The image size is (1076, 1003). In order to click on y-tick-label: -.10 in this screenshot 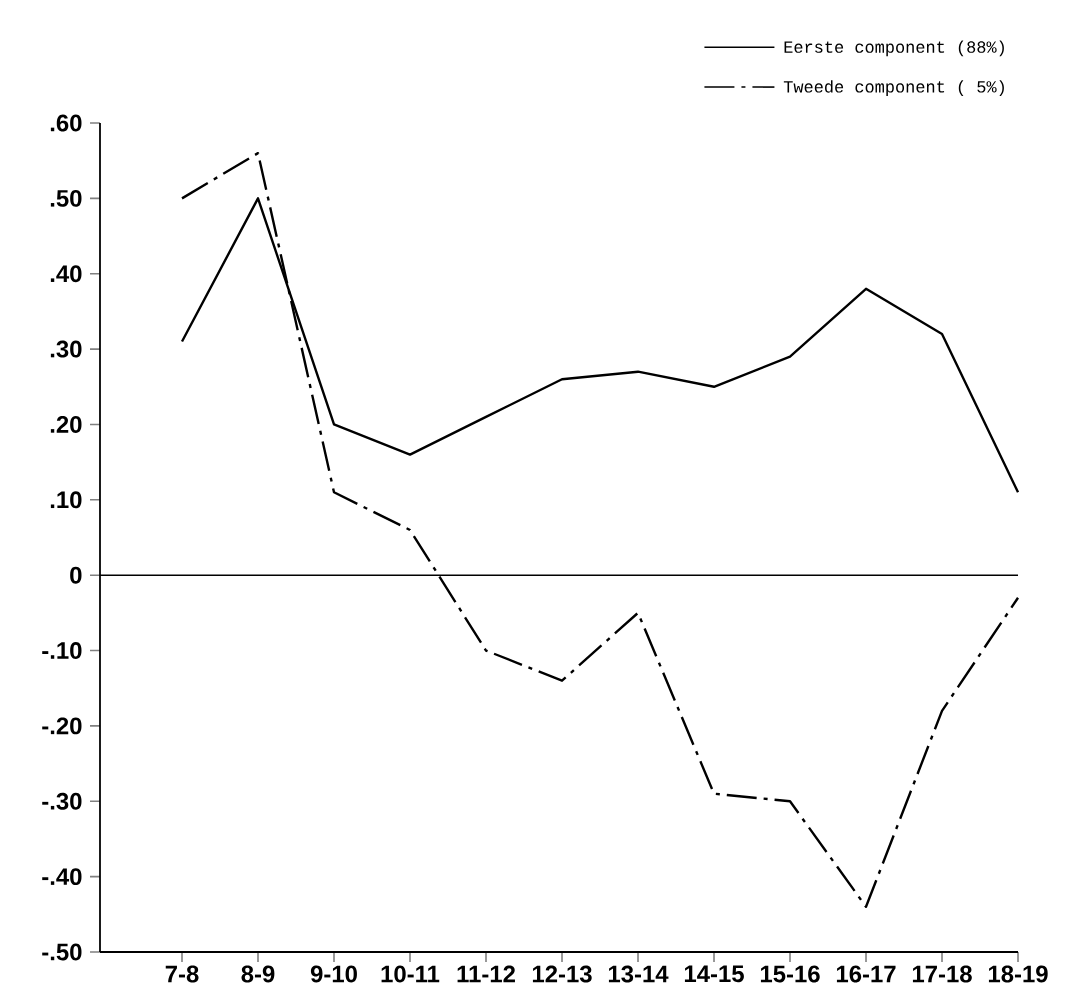, I will do `click(62, 651)`.